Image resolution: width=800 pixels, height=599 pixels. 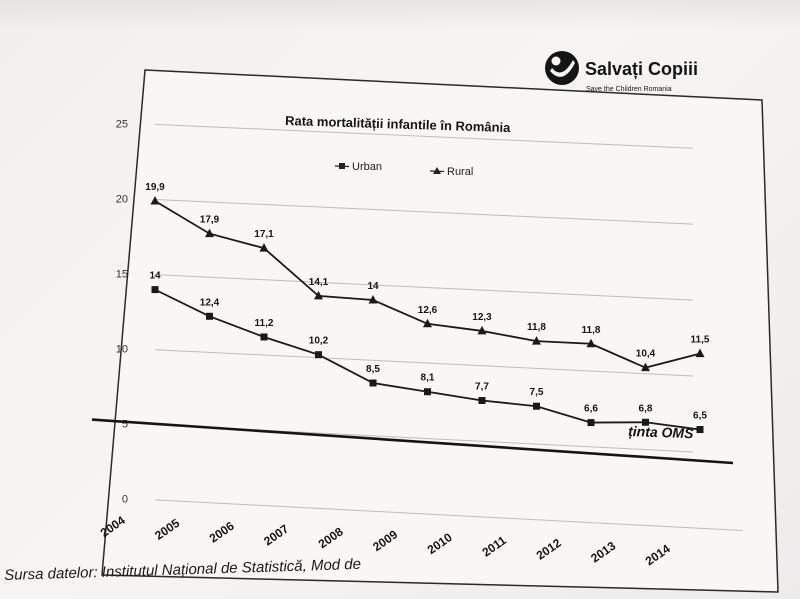 What do you see at coordinates (125, 500) in the screenshot?
I see `y-tick-label: 0` at bounding box center [125, 500].